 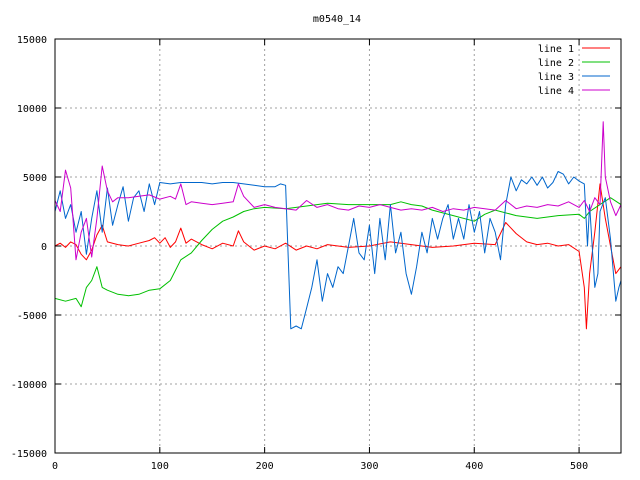 I want to click on y-tick-label: -10000, so click(x=29, y=385).